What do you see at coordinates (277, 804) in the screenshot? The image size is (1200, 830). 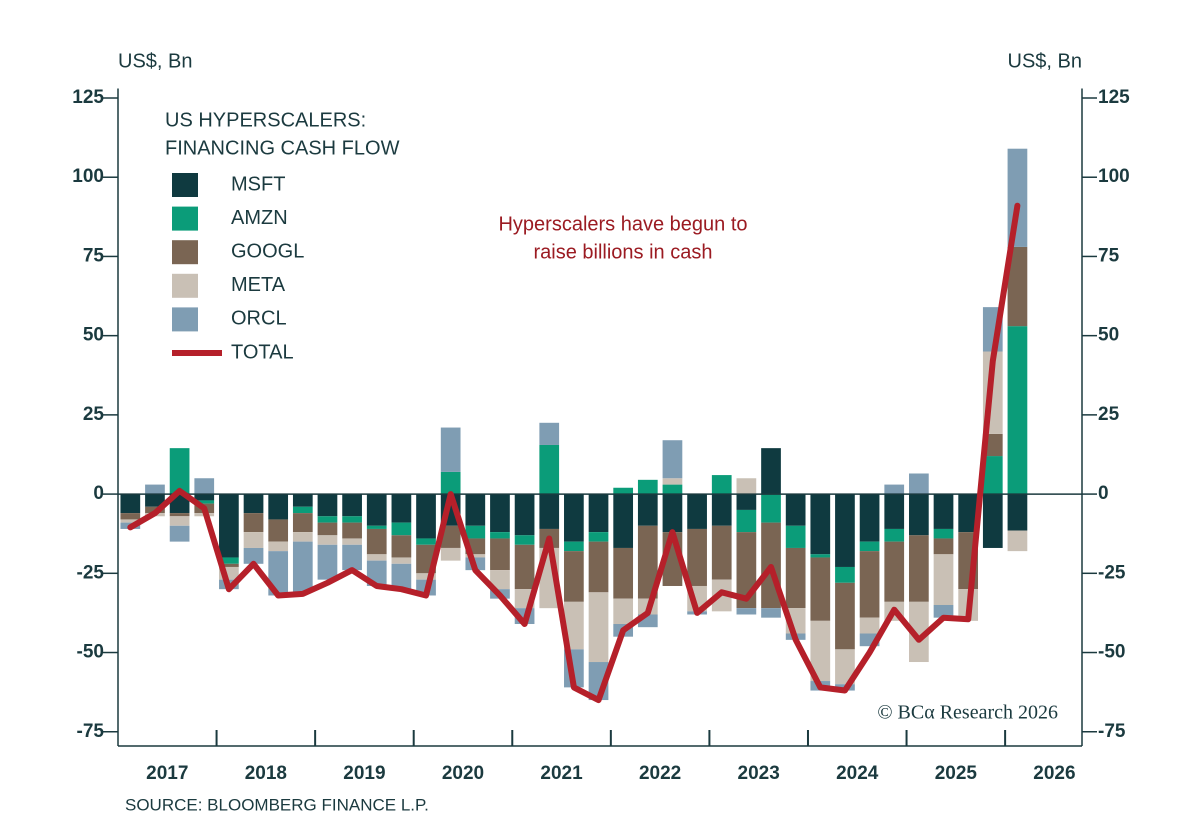 I see `source: SOURCE: BLOOMBERG FINANCE L.P.` at bounding box center [277, 804].